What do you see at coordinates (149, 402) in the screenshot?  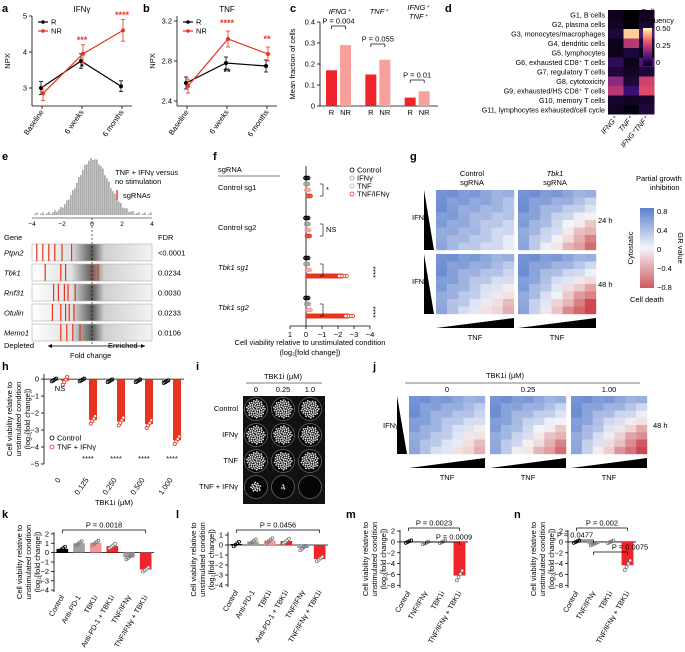 I see `bar-tnf-ifng` at bounding box center [149, 402].